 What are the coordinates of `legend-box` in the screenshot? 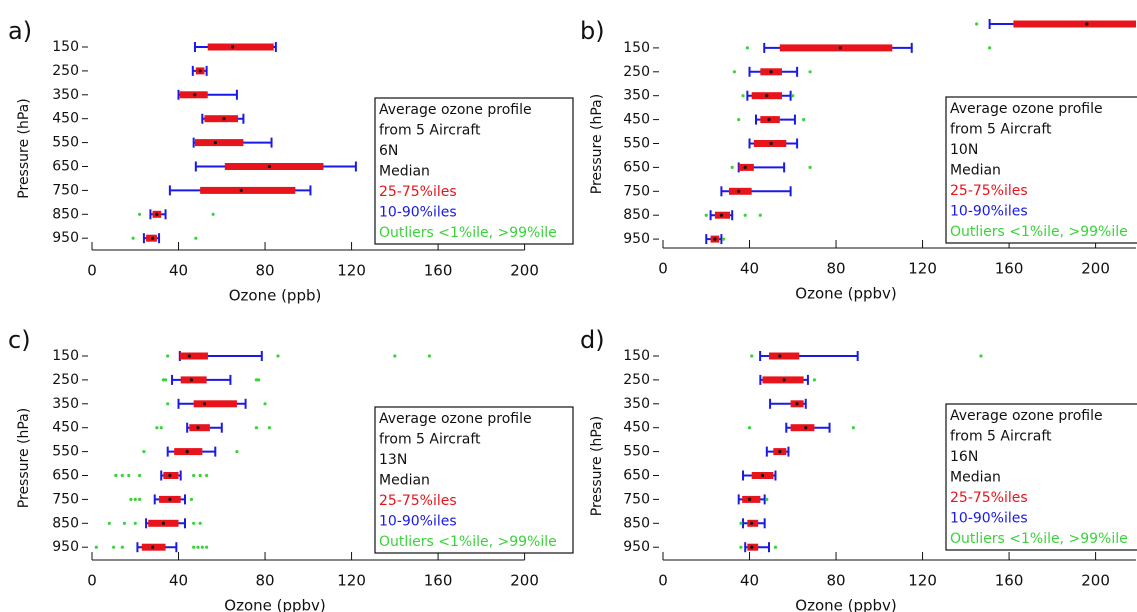 It's located at (1041, 477).